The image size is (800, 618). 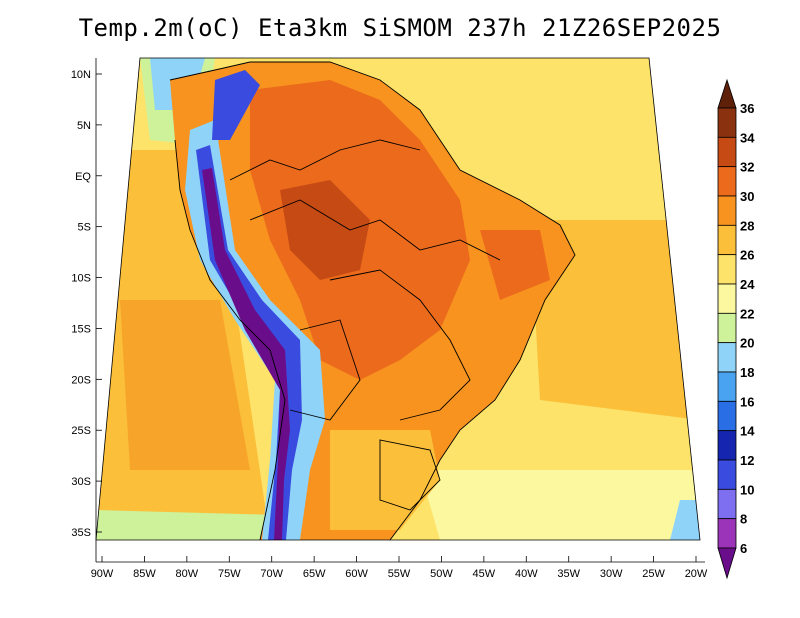 I want to click on lat-label: 10S, so click(x=81, y=279).